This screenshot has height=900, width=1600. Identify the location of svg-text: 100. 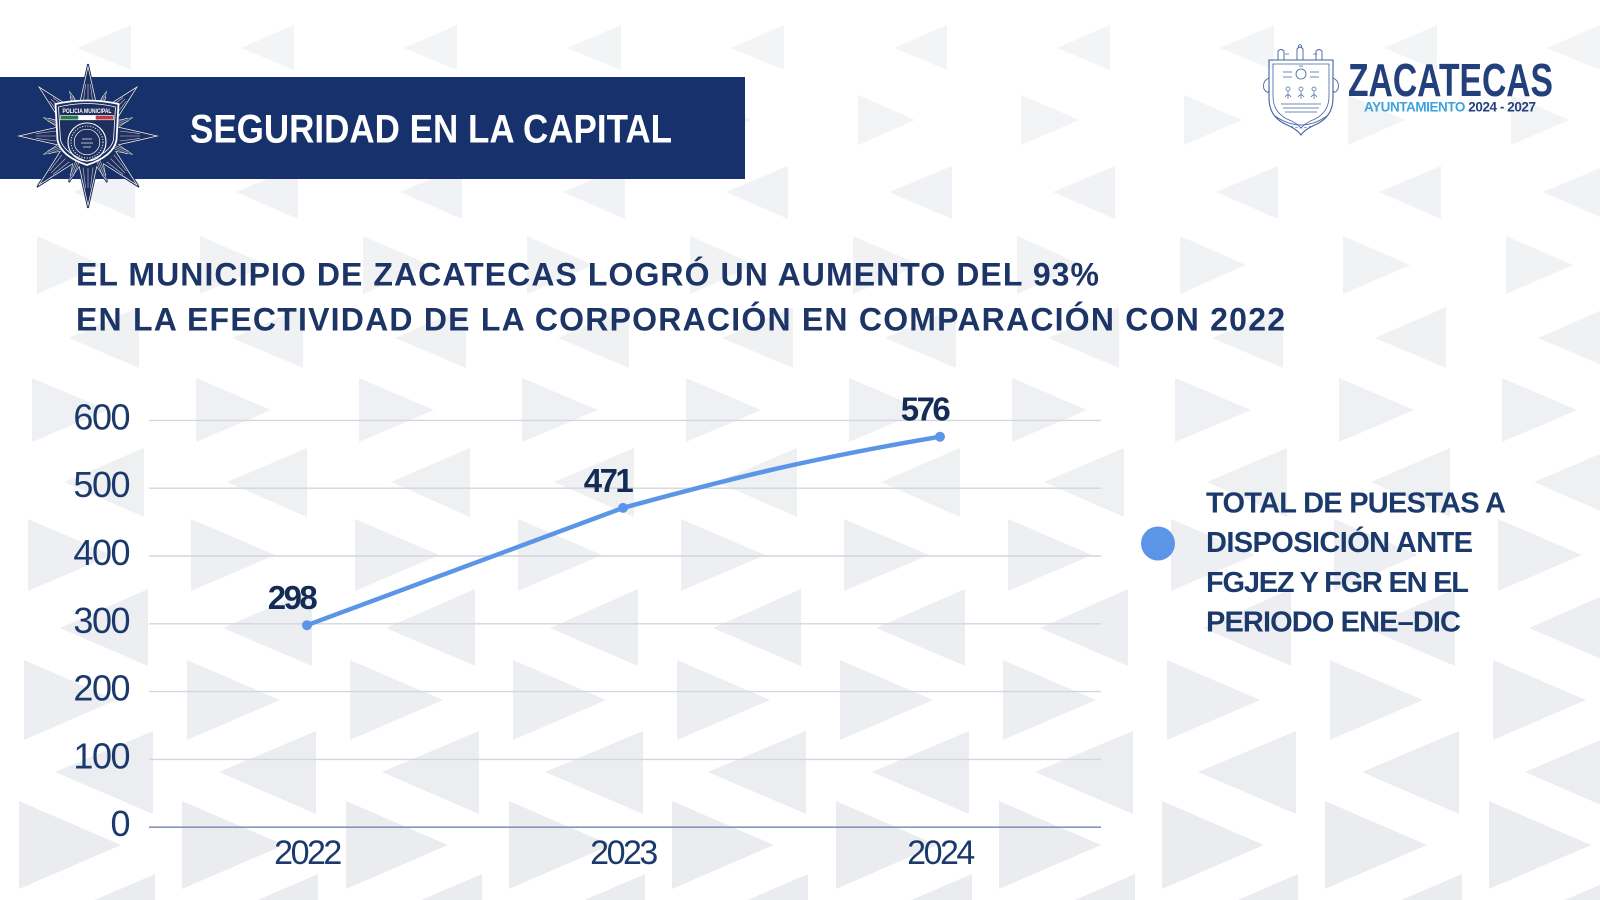
(101, 755).